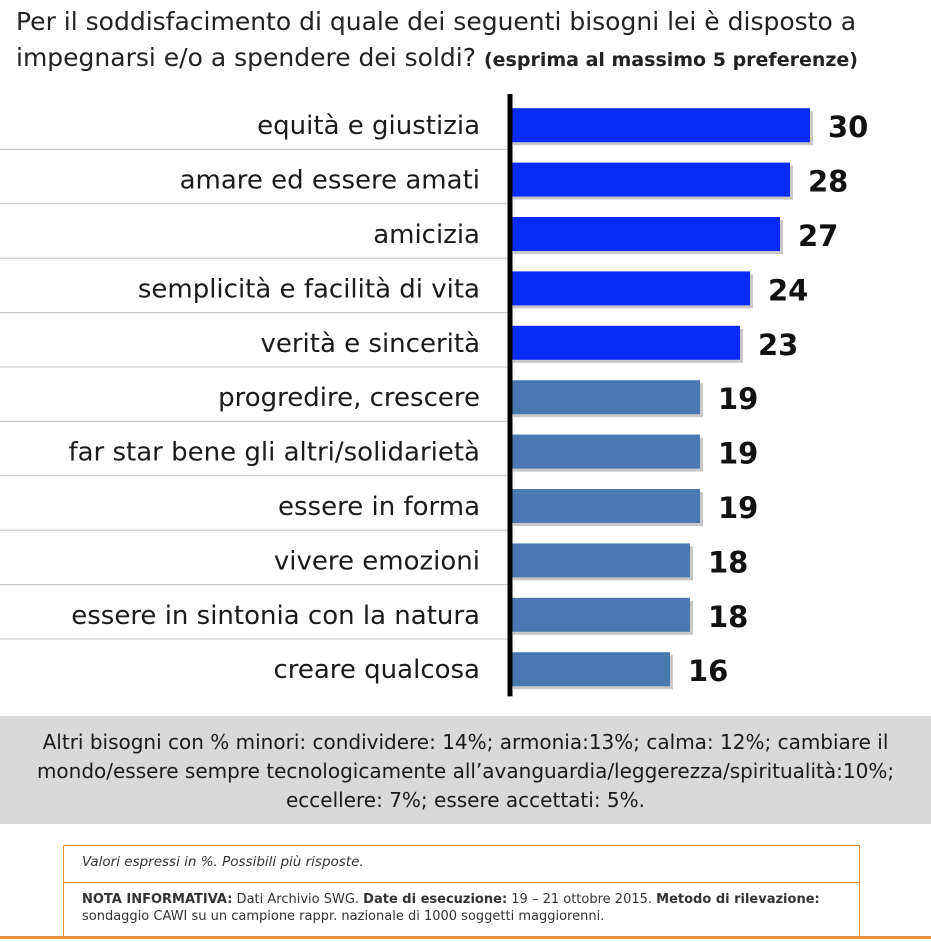 This screenshot has width=931, height=942. Describe the element at coordinates (435, 899) in the screenshot. I see `date-label: Date di esecuzione:` at that location.